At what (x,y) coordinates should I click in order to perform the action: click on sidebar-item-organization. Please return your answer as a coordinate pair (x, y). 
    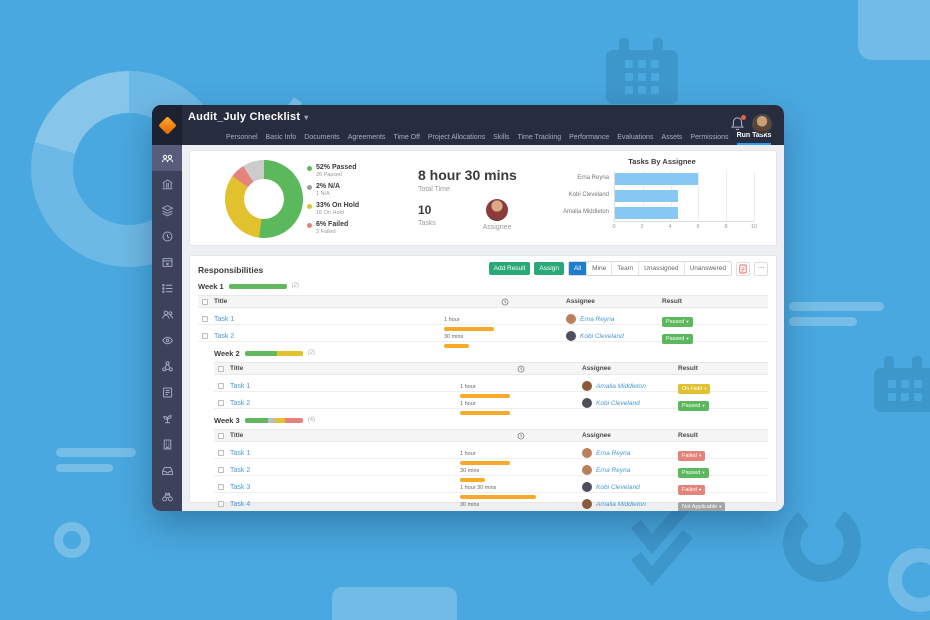
    Looking at the image, I should click on (167, 184).